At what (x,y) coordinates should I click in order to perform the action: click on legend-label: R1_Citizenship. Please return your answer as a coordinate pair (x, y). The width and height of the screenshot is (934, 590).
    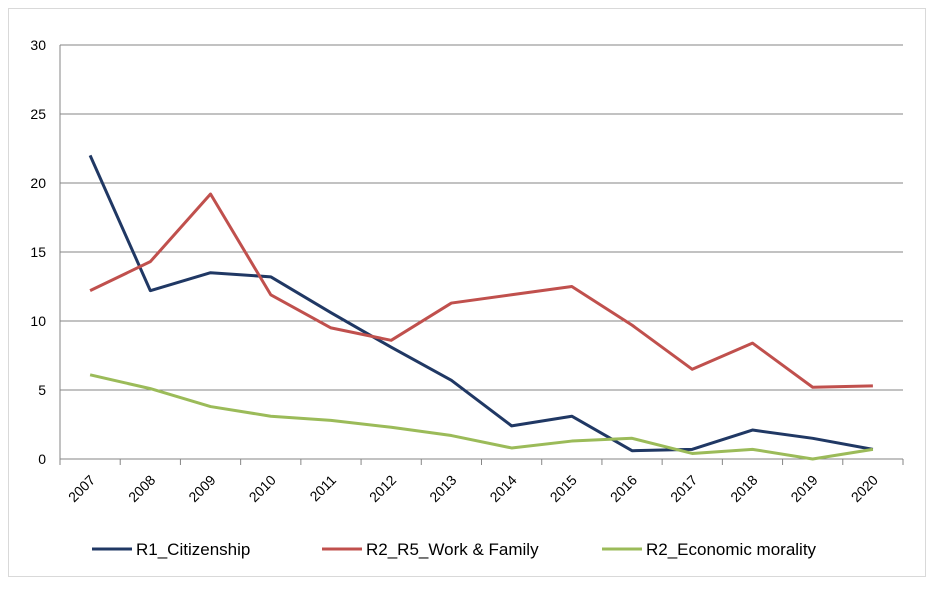
    Looking at the image, I should click on (193, 549).